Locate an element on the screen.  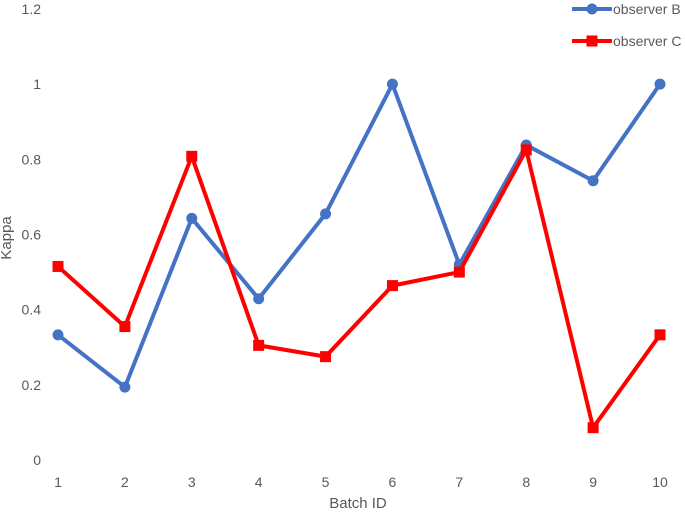
legend-label: observer C is located at coordinates (647, 41).